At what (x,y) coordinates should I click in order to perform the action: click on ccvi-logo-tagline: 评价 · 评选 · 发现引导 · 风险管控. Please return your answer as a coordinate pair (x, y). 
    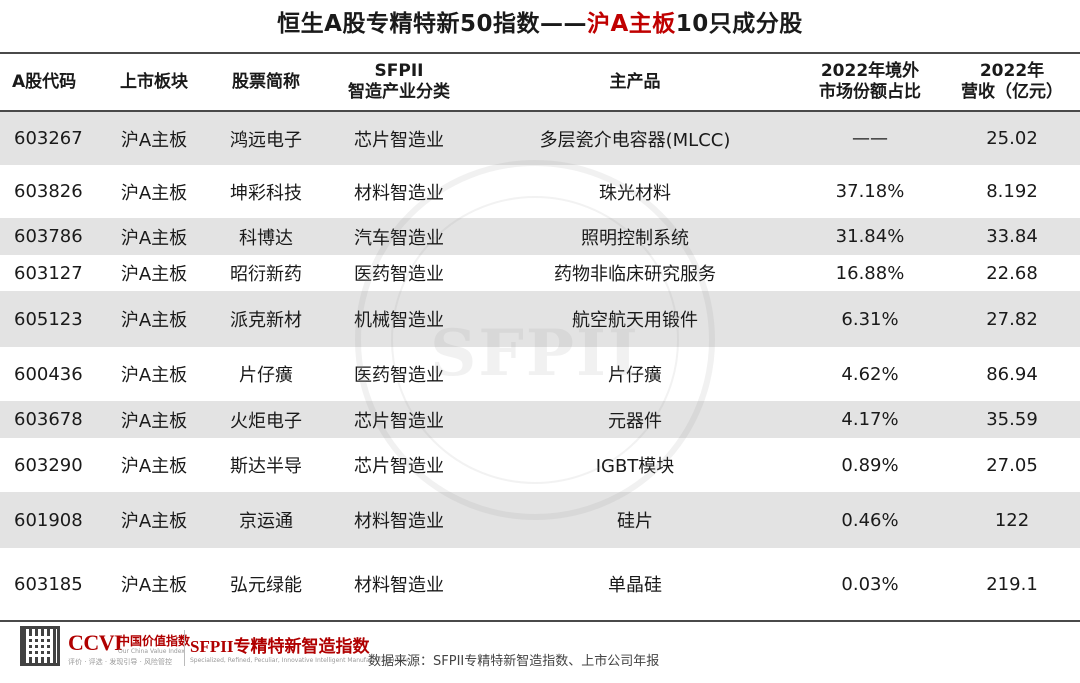
    Looking at the image, I should click on (120, 662).